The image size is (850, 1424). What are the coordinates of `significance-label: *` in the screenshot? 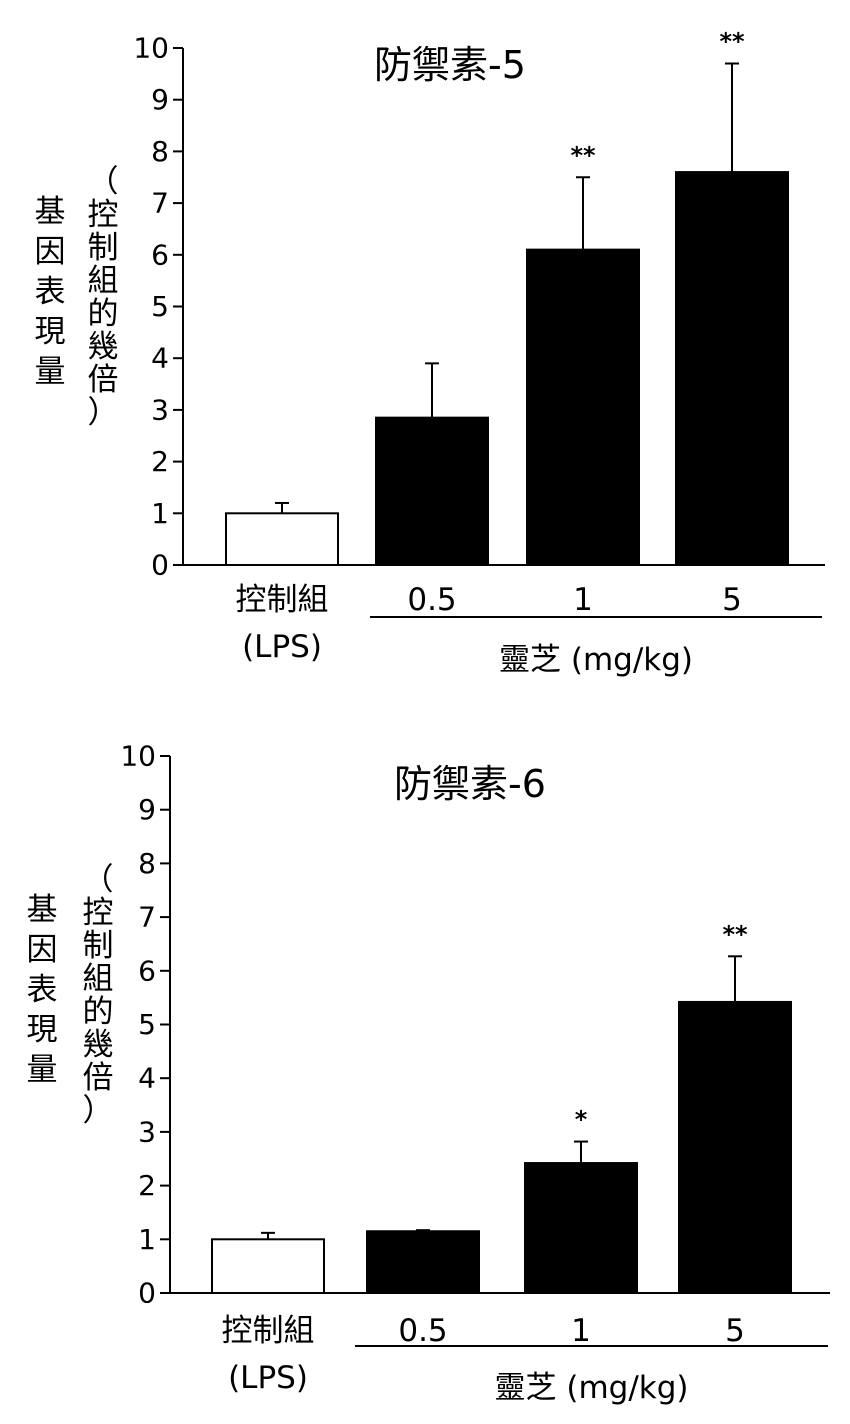 It's located at (581, 1120).